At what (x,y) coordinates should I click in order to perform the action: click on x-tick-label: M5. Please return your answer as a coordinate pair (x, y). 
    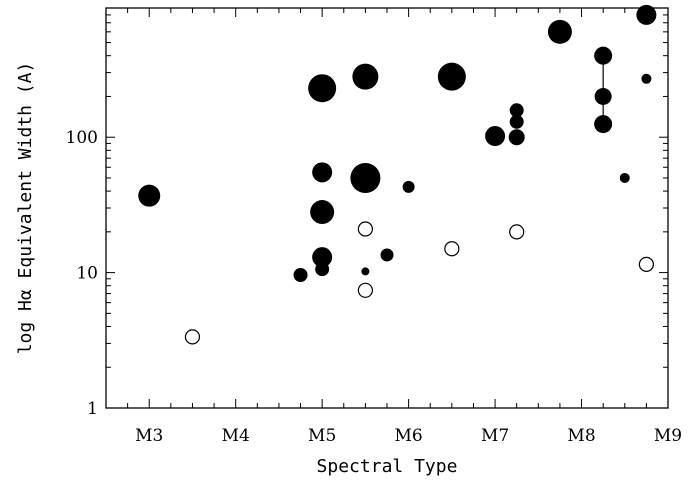
    Looking at the image, I should click on (322, 436).